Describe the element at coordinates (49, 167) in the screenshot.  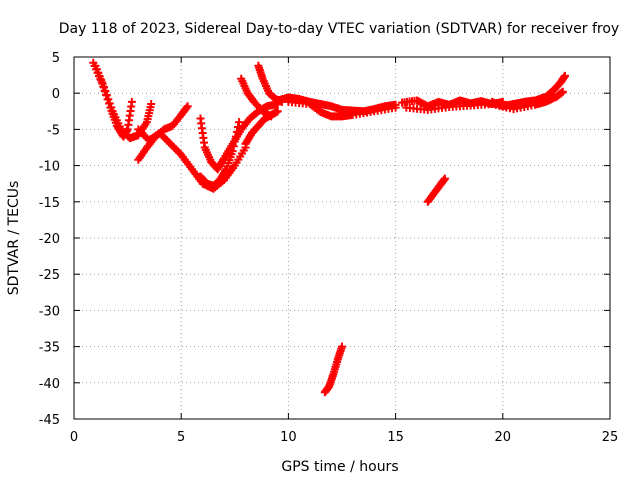
I see `y-tick-label: -10` at that location.